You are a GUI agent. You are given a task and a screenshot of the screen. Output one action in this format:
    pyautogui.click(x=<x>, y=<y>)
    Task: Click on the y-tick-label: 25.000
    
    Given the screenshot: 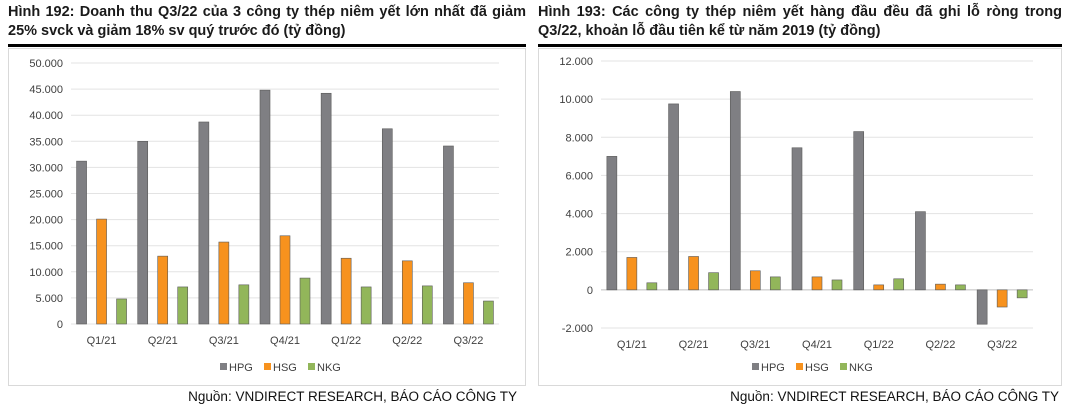 What is the action you would take?
    pyautogui.click(x=46, y=195)
    